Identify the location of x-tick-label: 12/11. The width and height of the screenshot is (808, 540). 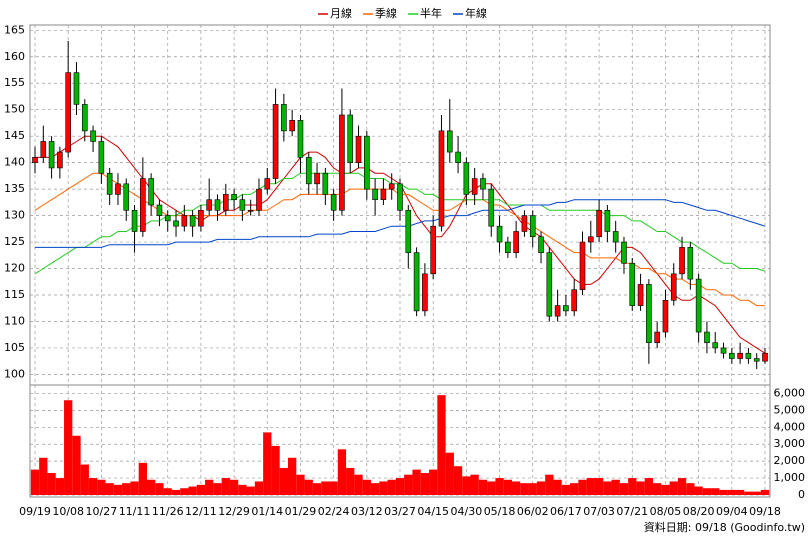
(201, 511).